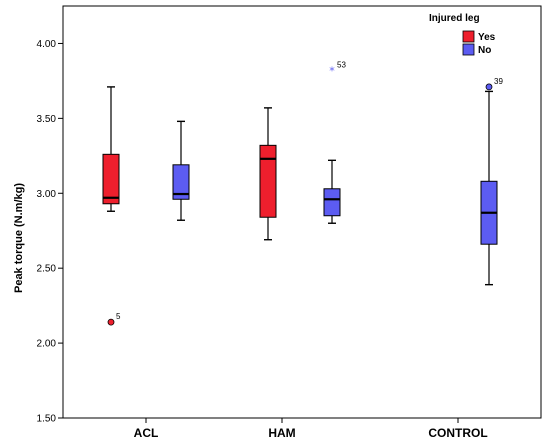 Image resolution: width=550 pixels, height=440 pixels. I want to click on y-tick-label: 3.00, so click(47, 194).